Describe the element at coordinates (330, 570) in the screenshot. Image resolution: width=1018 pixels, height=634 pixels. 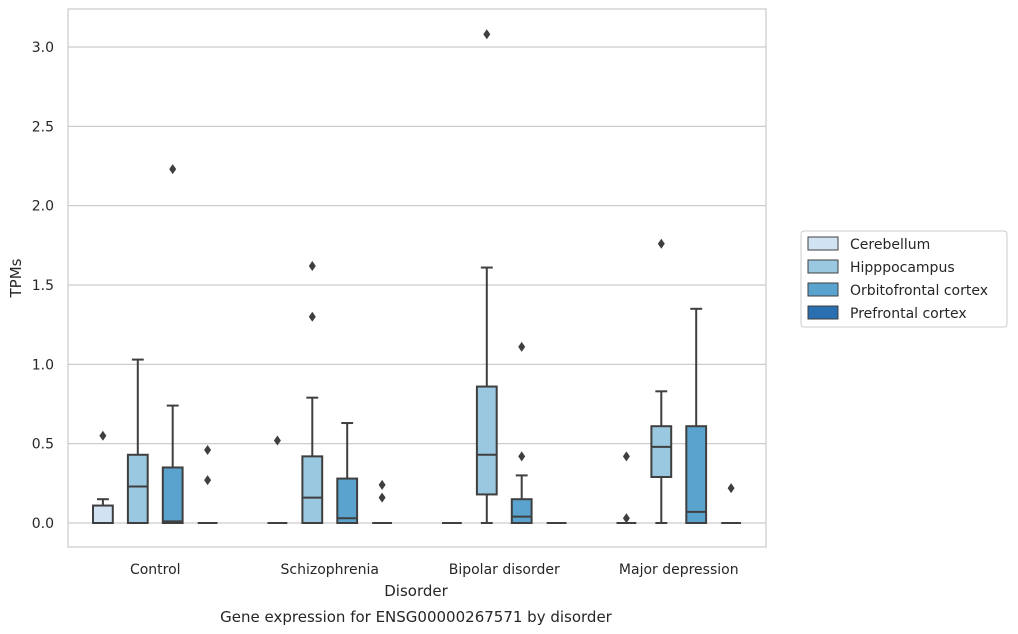
I see `x-tick-label: Schizophrenia` at that location.